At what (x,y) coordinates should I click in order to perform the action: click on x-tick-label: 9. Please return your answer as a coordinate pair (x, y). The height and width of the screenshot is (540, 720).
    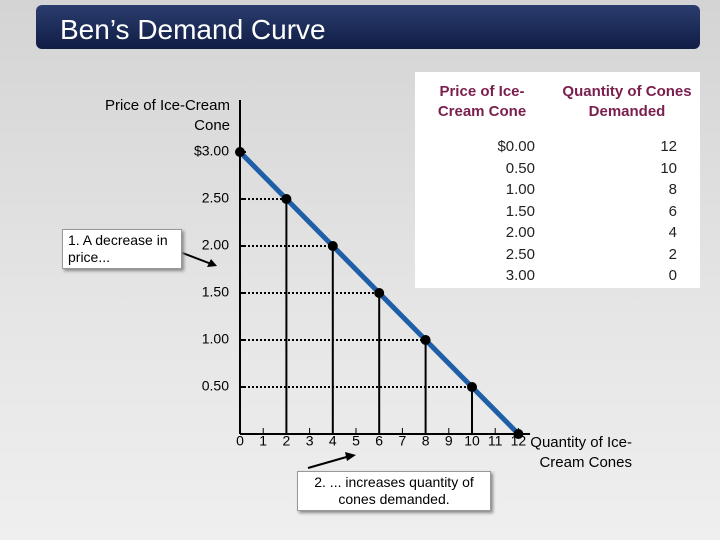
    Looking at the image, I should click on (449, 441).